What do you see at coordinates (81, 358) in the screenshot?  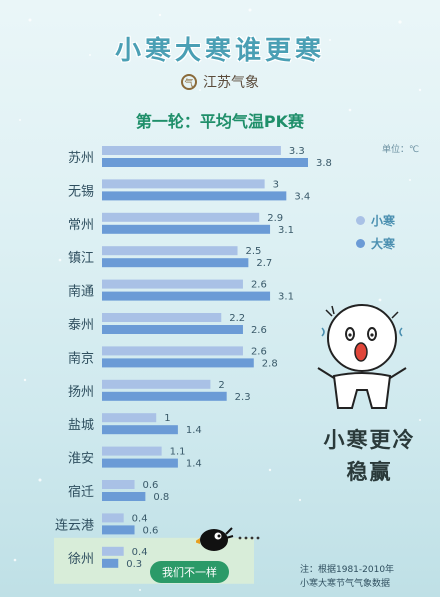 I see `category-label: 南京` at bounding box center [81, 358].